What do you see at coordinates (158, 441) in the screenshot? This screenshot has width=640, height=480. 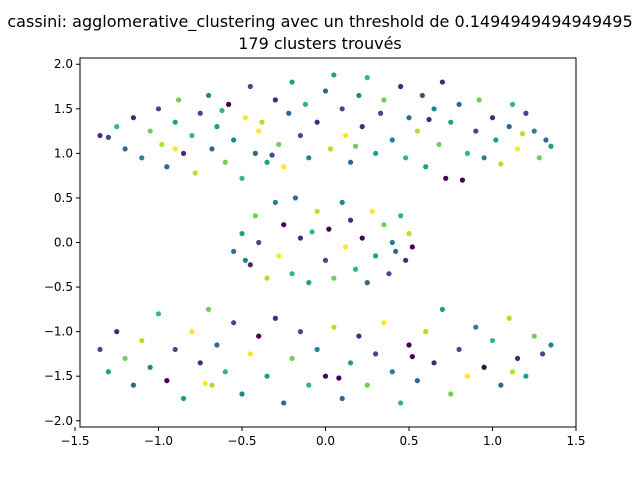 I see `x-tick-label: −1.0` at bounding box center [158, 441].